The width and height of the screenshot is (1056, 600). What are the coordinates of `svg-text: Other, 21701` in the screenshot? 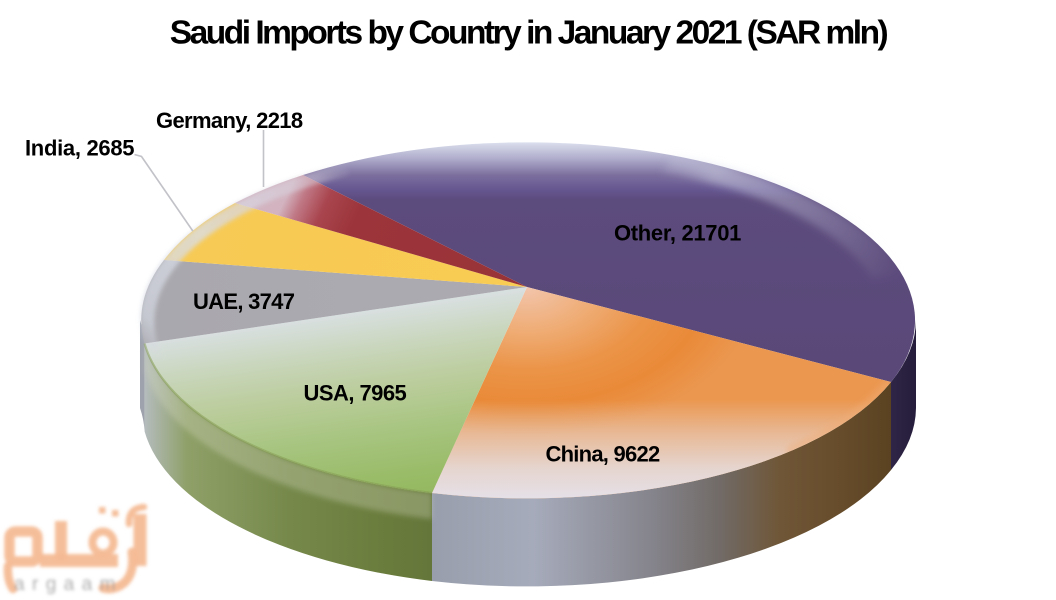 It's located at (677, 233).